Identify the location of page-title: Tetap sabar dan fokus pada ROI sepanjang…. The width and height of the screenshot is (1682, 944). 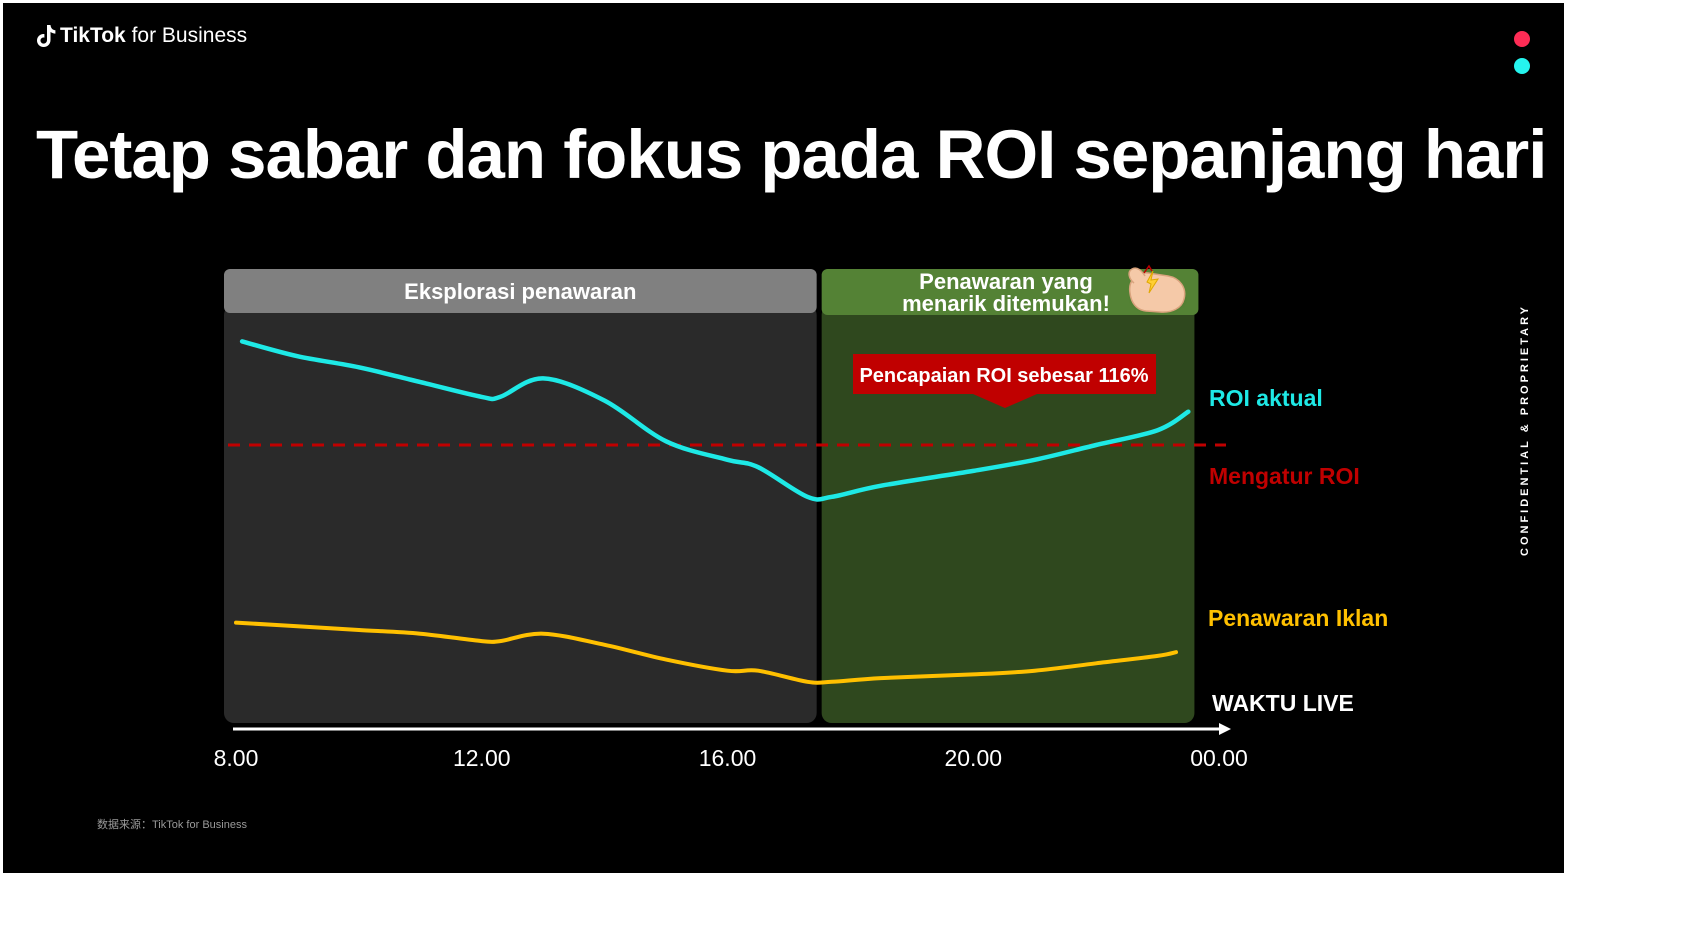
(791, 154).